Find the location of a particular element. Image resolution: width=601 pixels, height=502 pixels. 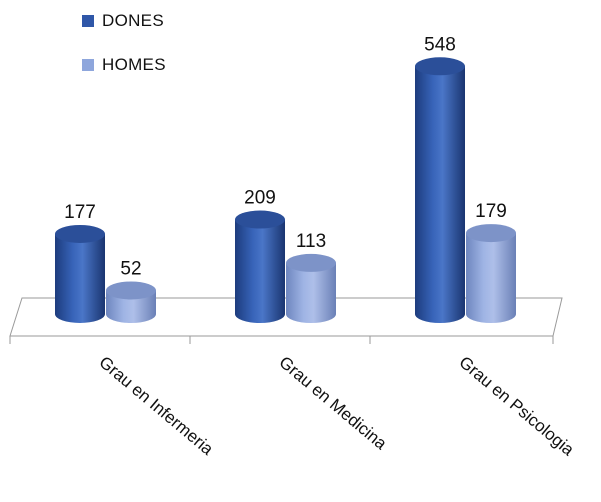

value-label-dones-2: 548 is located at coordinates (440, 44).